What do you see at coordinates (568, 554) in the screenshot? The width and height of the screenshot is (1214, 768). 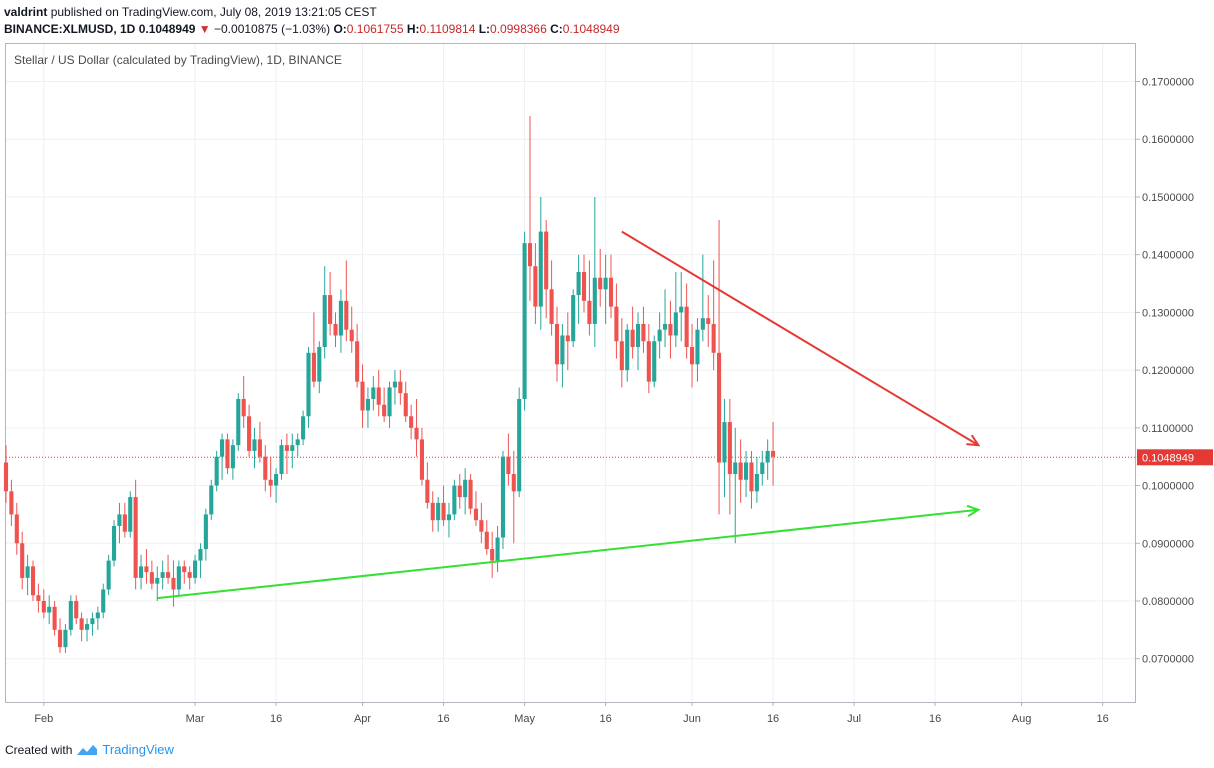 I see `support-trendline` at bounding box center [568, 554].